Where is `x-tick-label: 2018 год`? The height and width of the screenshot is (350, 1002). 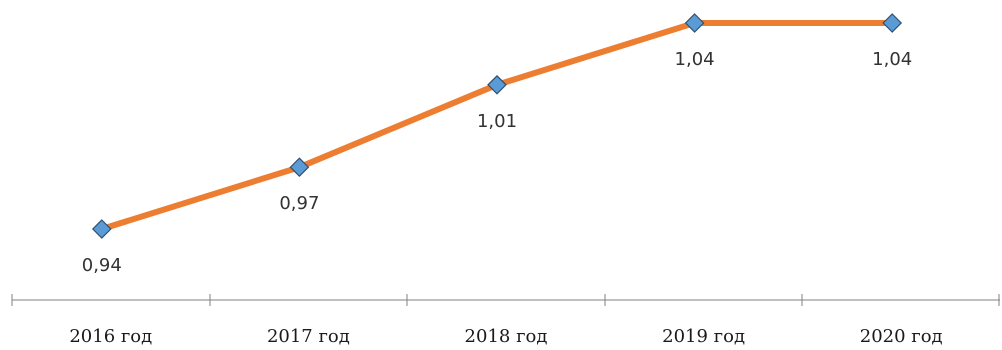
x-tick-label: 2018 год is located at coordinates (506, 336).